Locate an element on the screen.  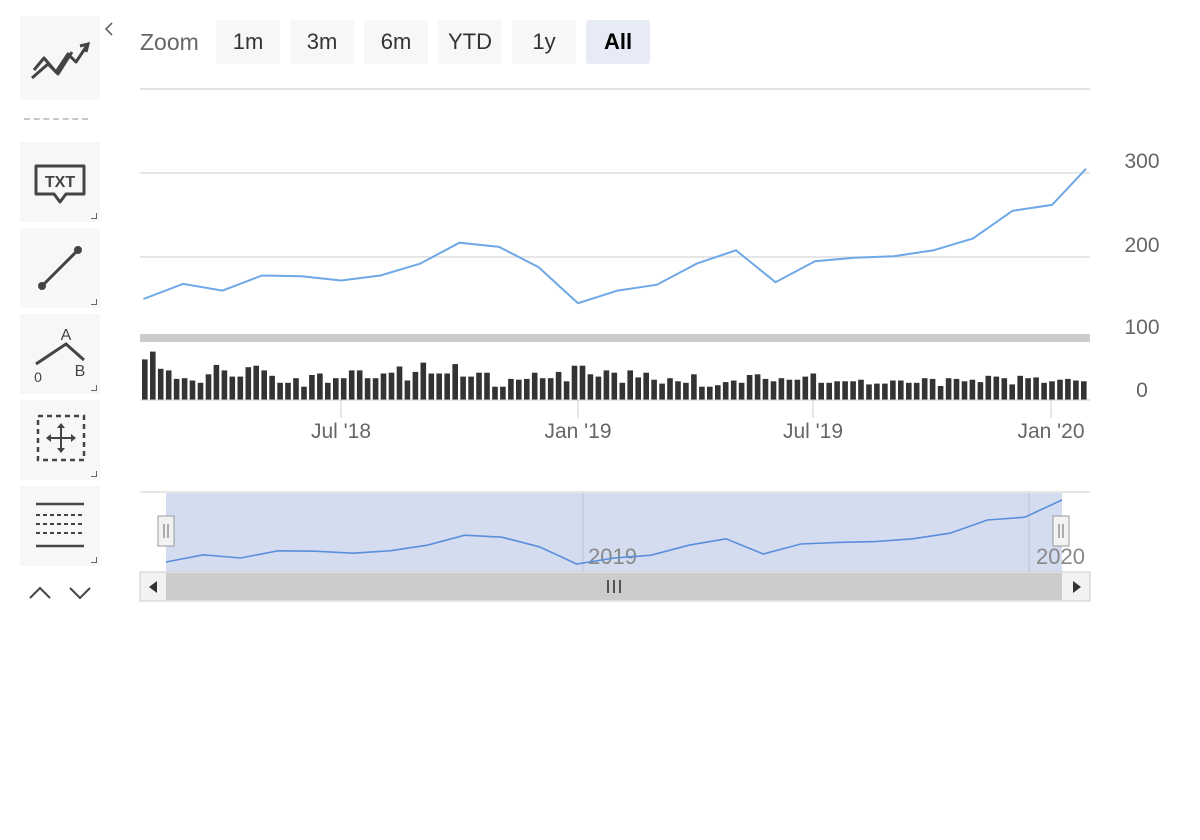
zoom-6m-button: 6m is located at coordinates (396, 42).